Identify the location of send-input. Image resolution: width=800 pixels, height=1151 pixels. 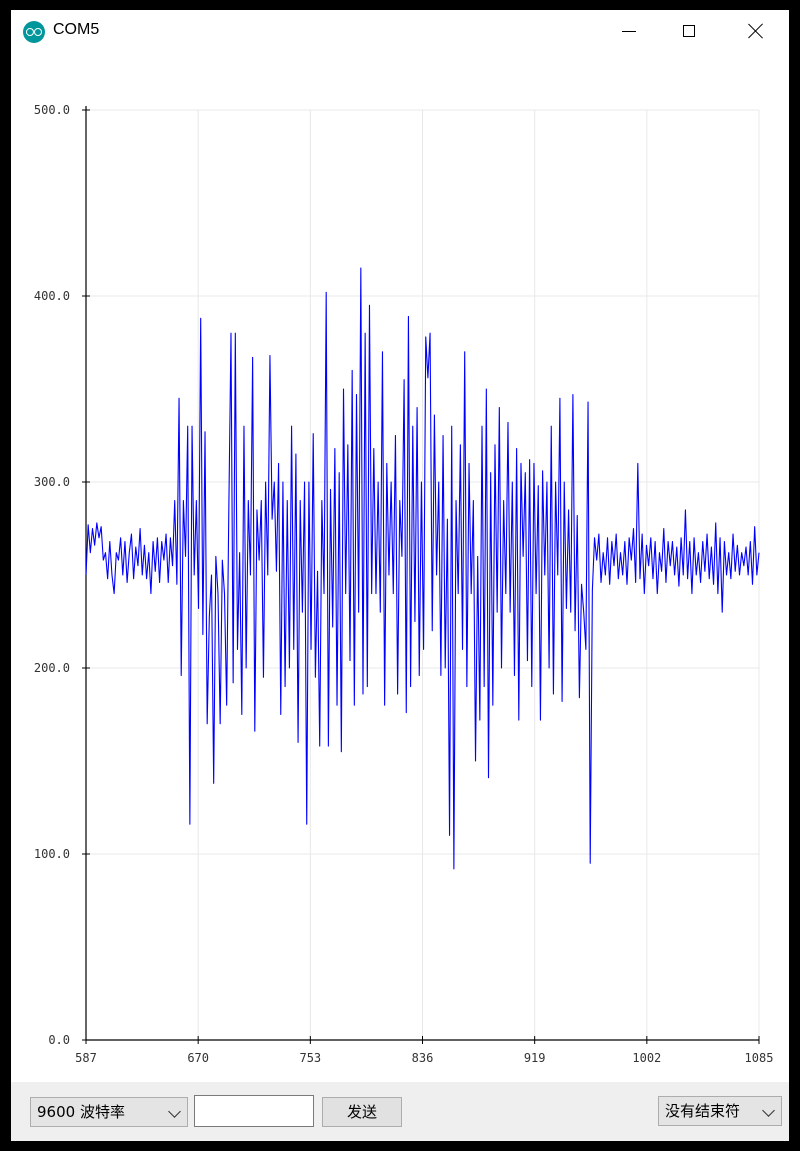
(254, 1111).